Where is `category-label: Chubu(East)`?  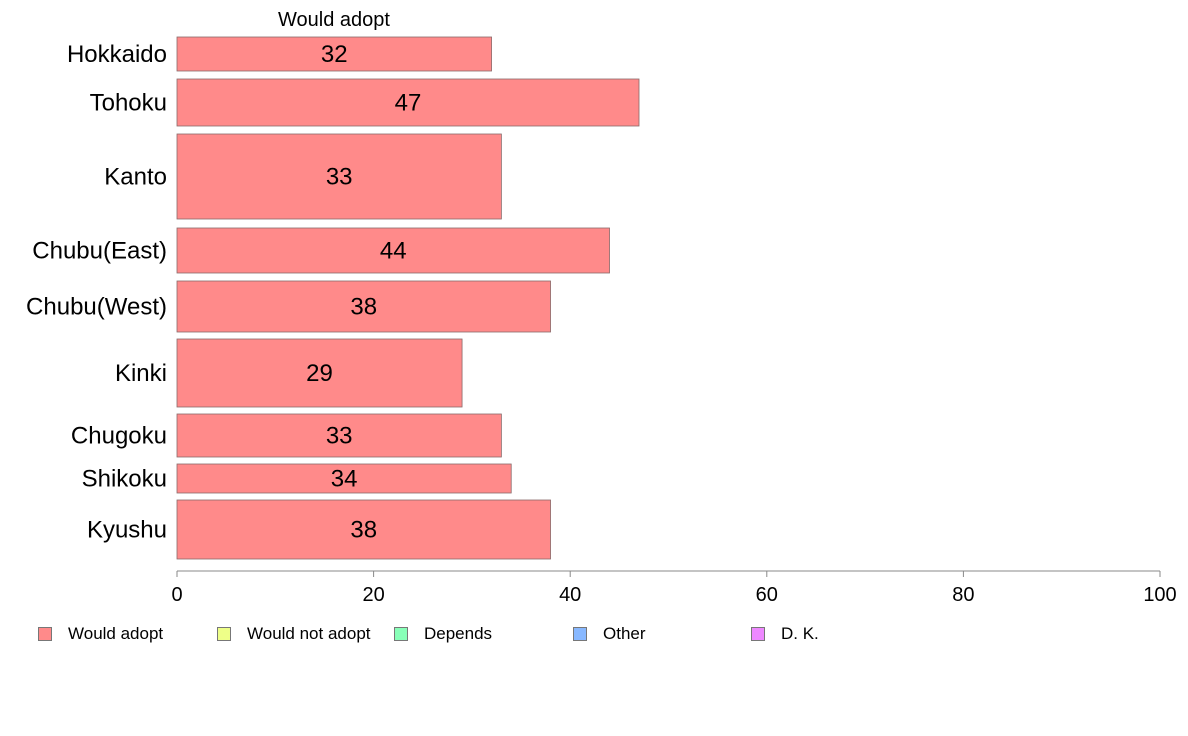
category-label: Chubu(East) is located at coordinates (99, 251).